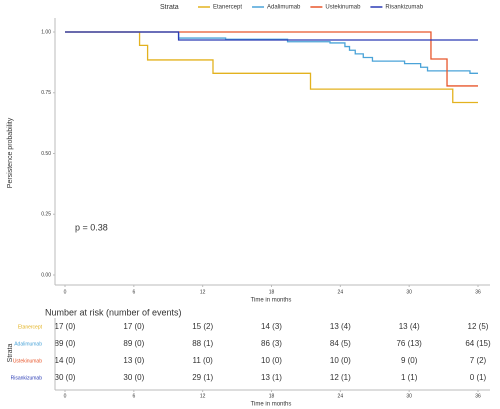  What do you see at coordinates (46, 275) in the screenshot?
I see `y-tick-label: 0.00` at bounding box center [46, 275].